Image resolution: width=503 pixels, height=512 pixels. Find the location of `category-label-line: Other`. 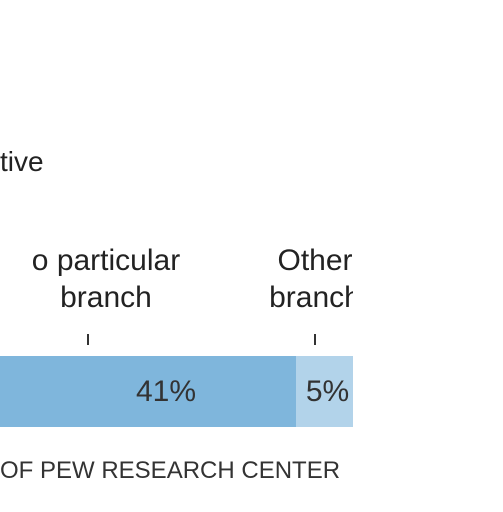

category-label-line: Other is located at coordinates (315, 260).